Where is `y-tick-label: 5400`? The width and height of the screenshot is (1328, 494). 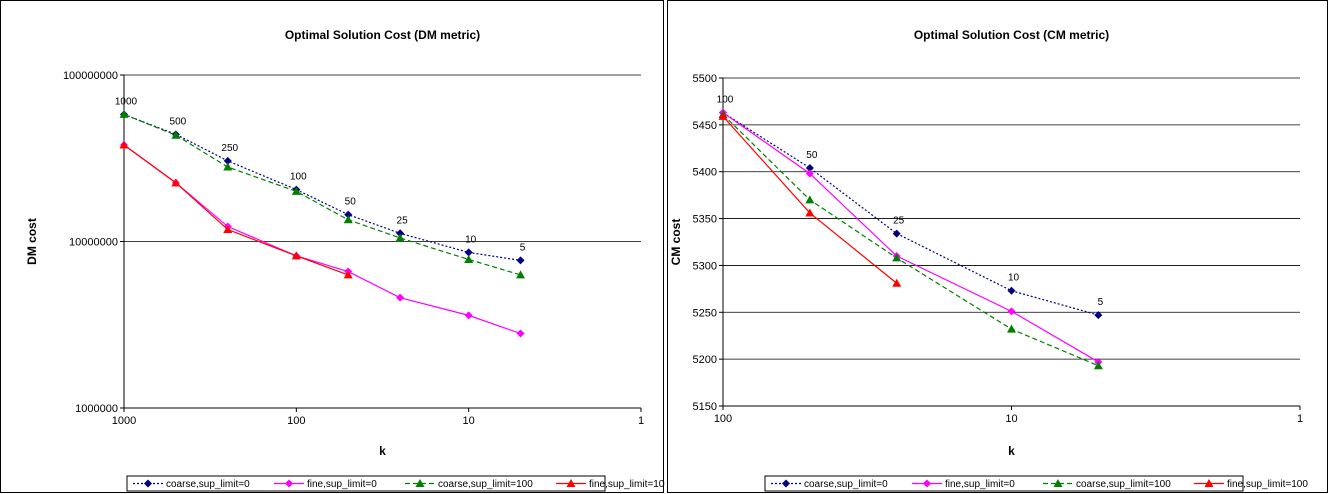
y-tick-label: 5400 is located at coordinates (705, 173).